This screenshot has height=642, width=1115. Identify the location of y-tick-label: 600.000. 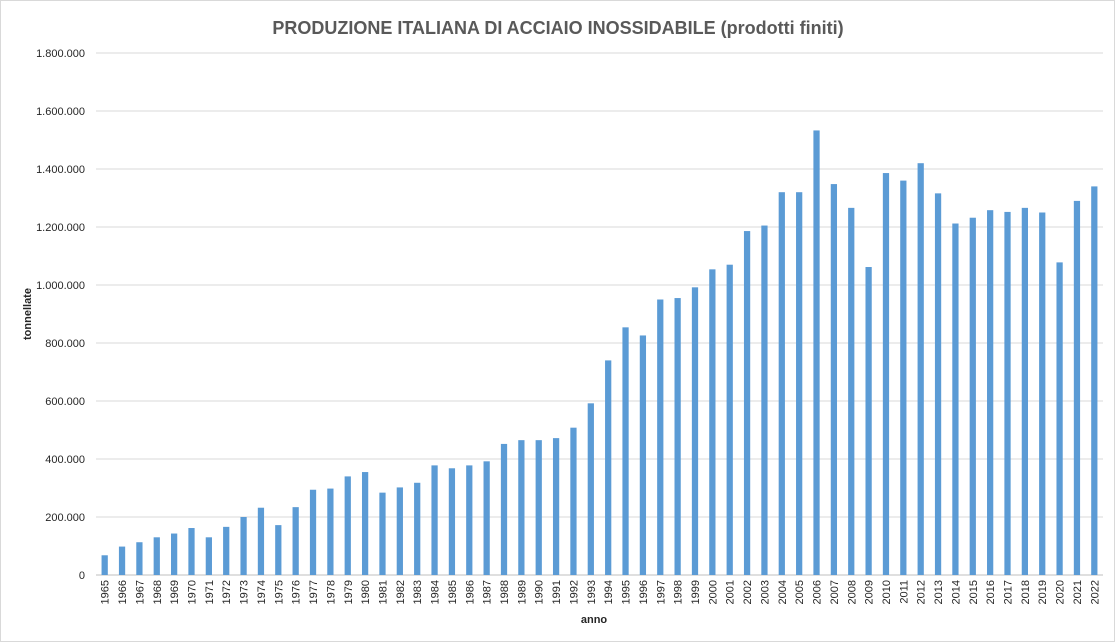
(65, 402).